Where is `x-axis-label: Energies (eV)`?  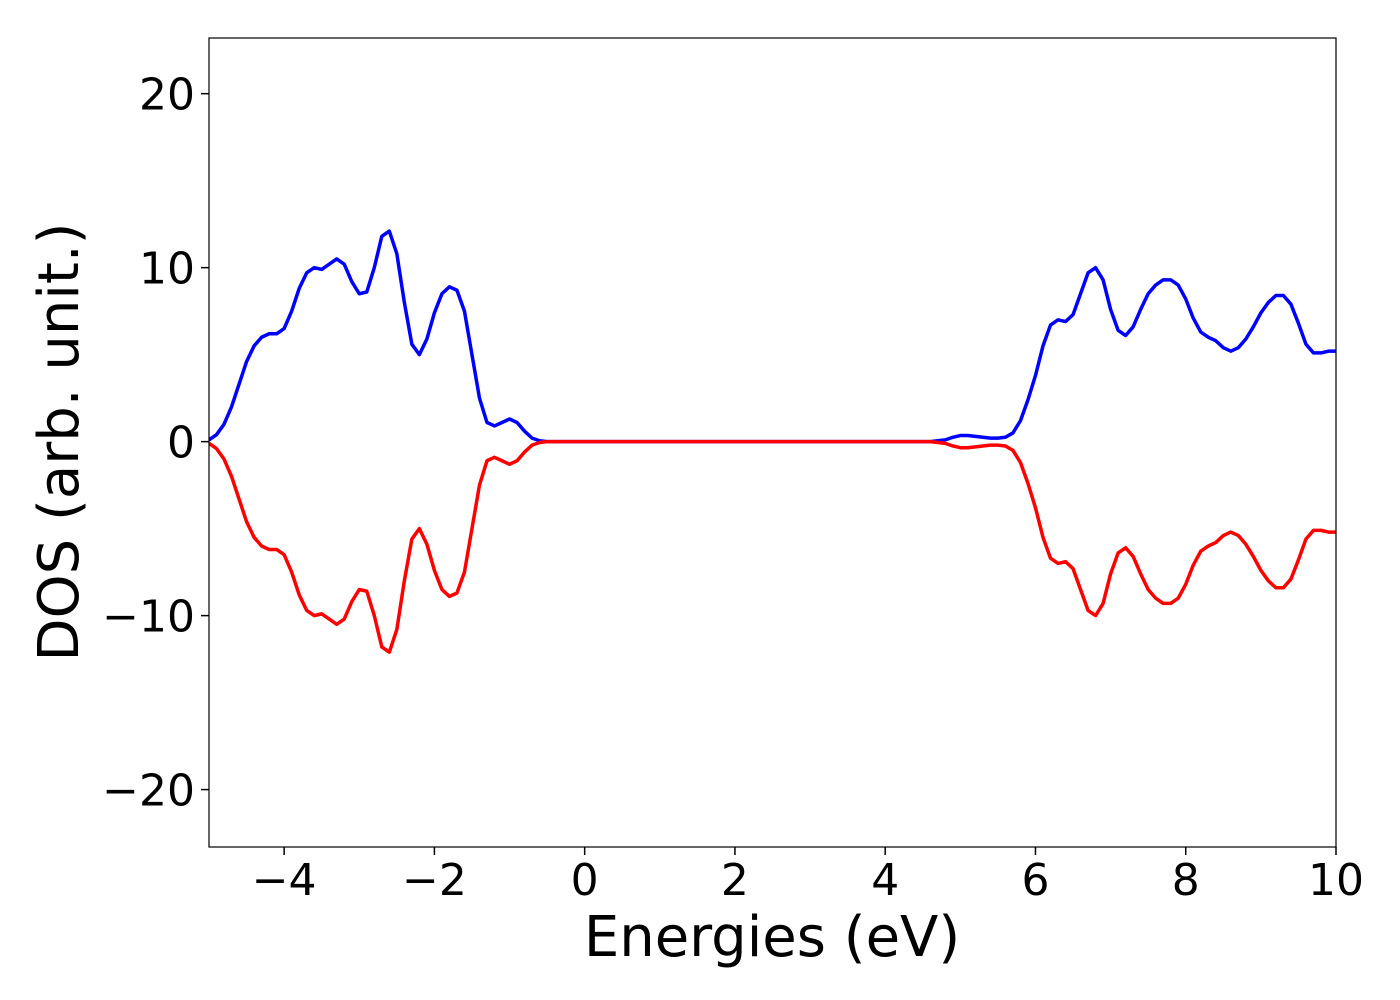
x-axis-label: Energies (eV) is located at coordinates (772, 937).